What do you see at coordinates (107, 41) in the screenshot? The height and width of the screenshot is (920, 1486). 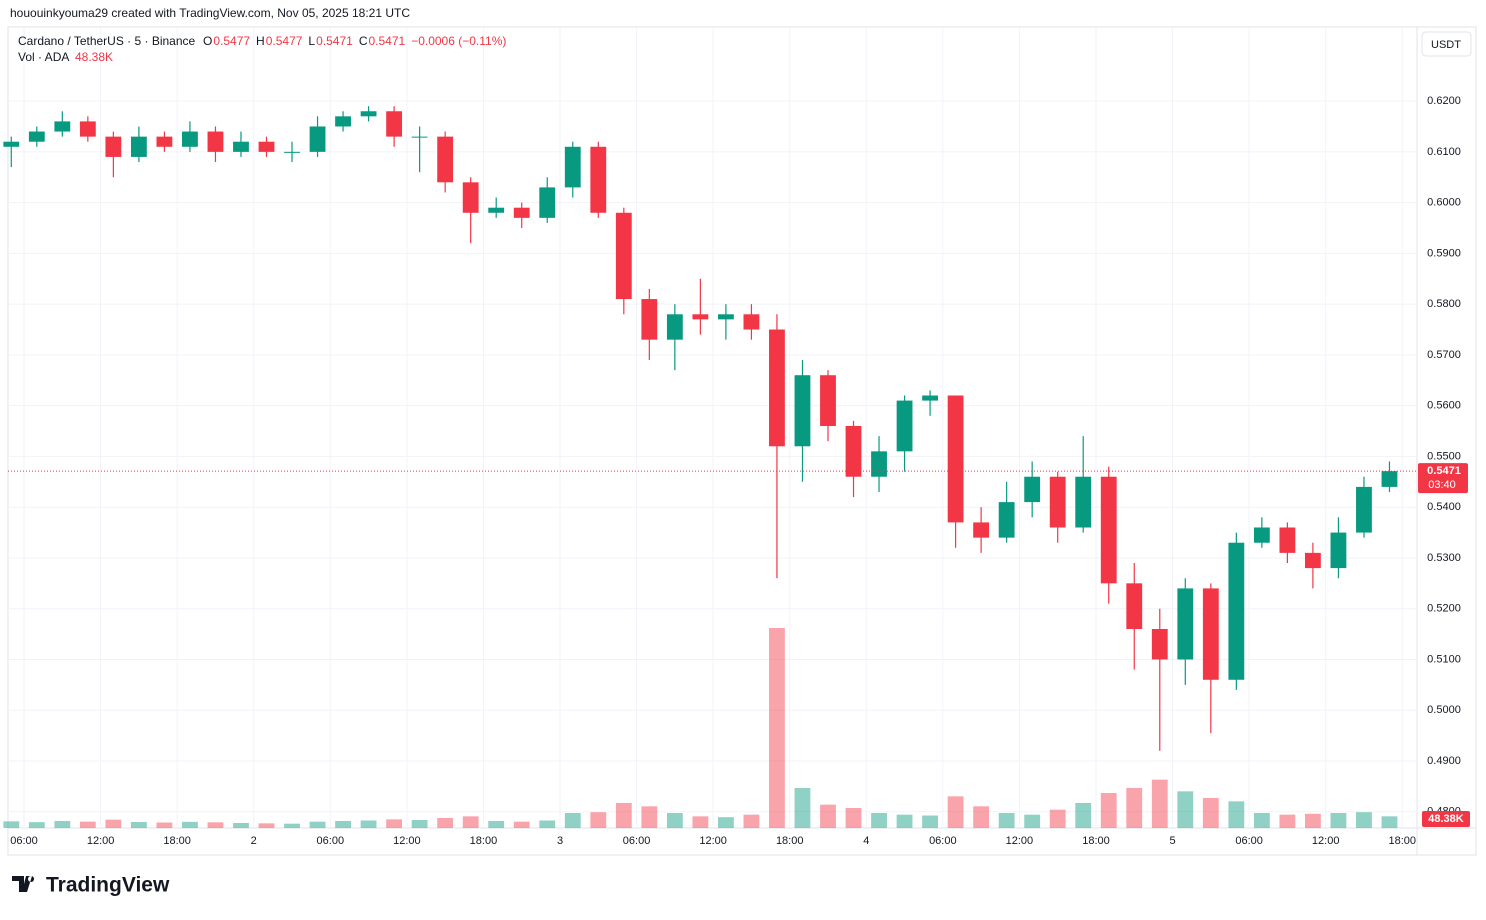 I see `symbol-title: Cardano / TetherUS · 5 · Binance` at bounding box center [107, 41].